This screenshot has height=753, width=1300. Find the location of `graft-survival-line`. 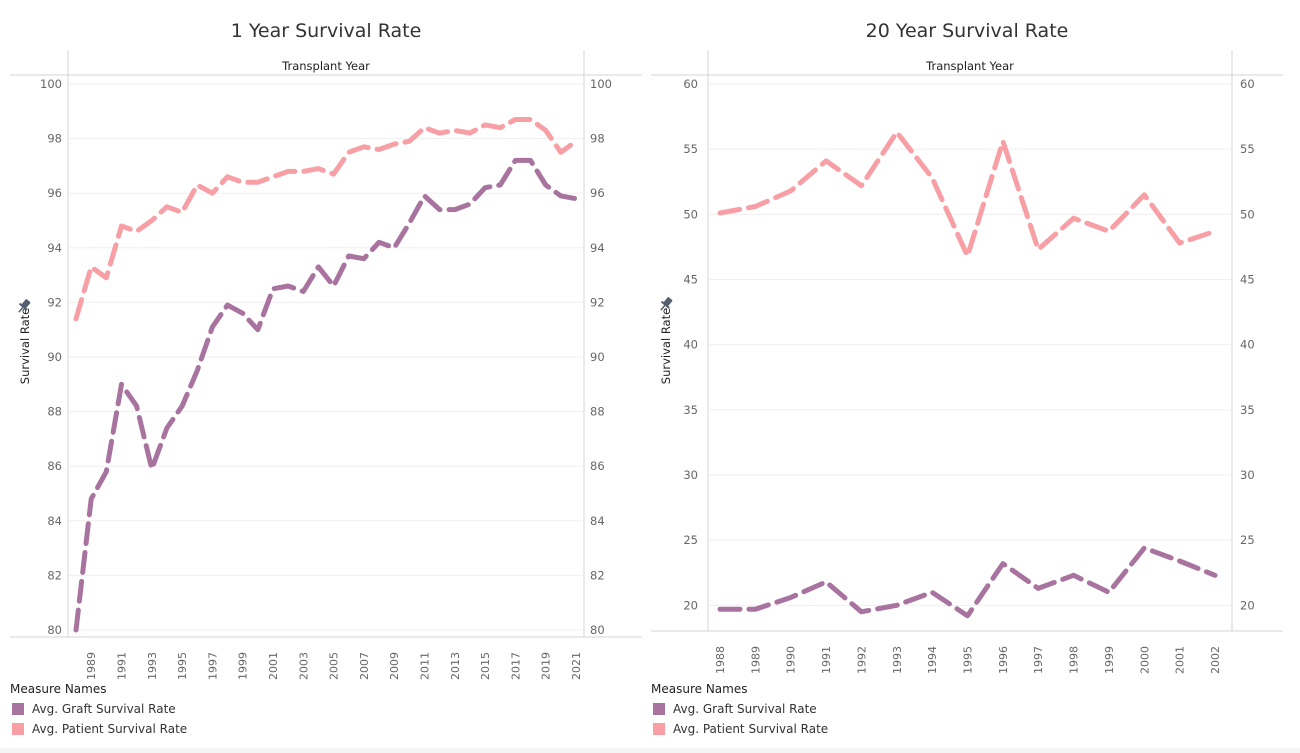

graft-survival-line is located at coordinates (967, 582).